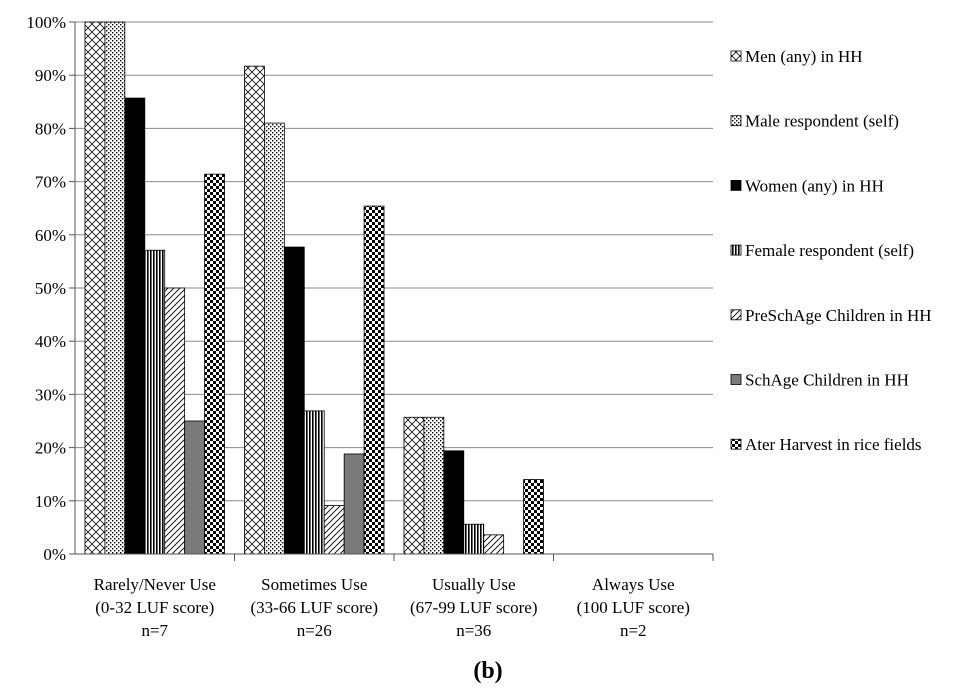  Describe the element at coordinates (50, 448) in the screenshot. I see `y-tick-label: 20%` at that location.